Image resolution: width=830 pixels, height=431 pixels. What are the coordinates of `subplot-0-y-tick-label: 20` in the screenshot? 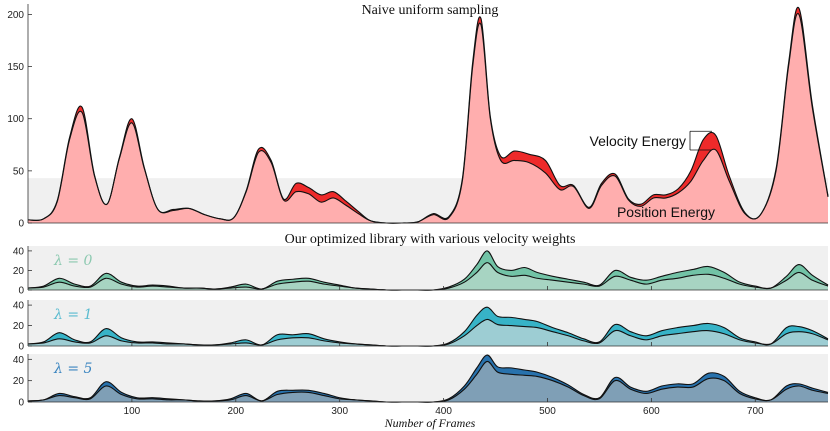 It's located at (19, 271).